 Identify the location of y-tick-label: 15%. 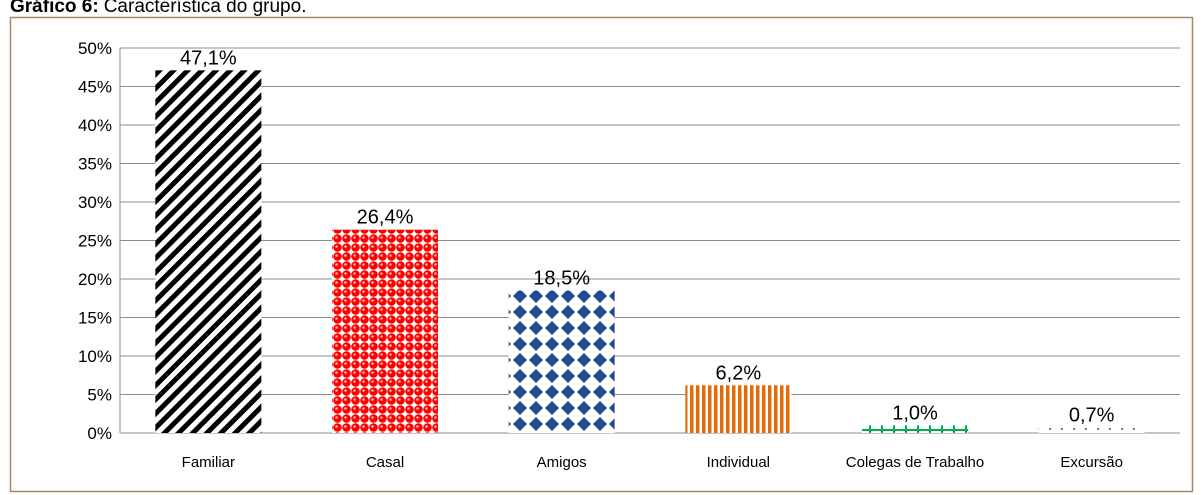
(95, 318).